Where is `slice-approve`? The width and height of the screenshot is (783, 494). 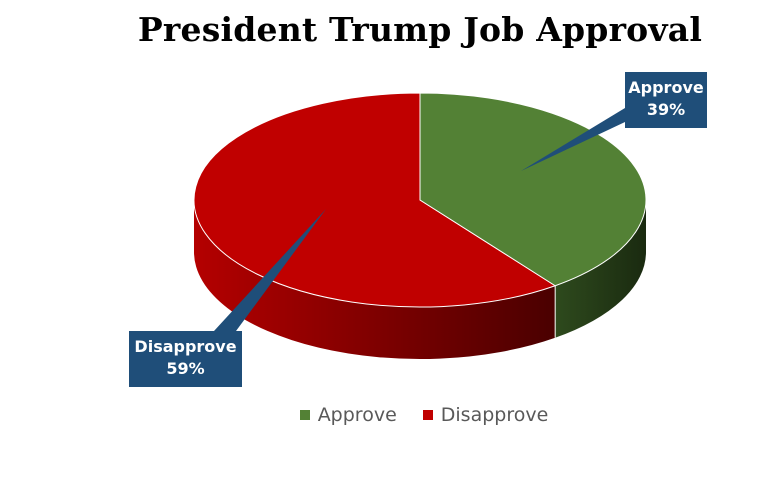 slice-approve is located at coordinates (533, 189).